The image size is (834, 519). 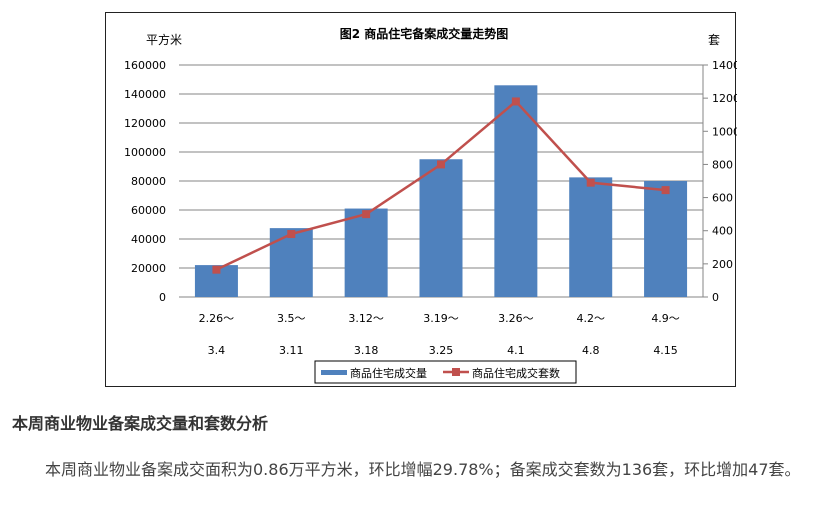 What do you see at coordinates (148, 239) in the screenshot?
I see `left-tick-label: 40000` at bounding box center [148, 239].